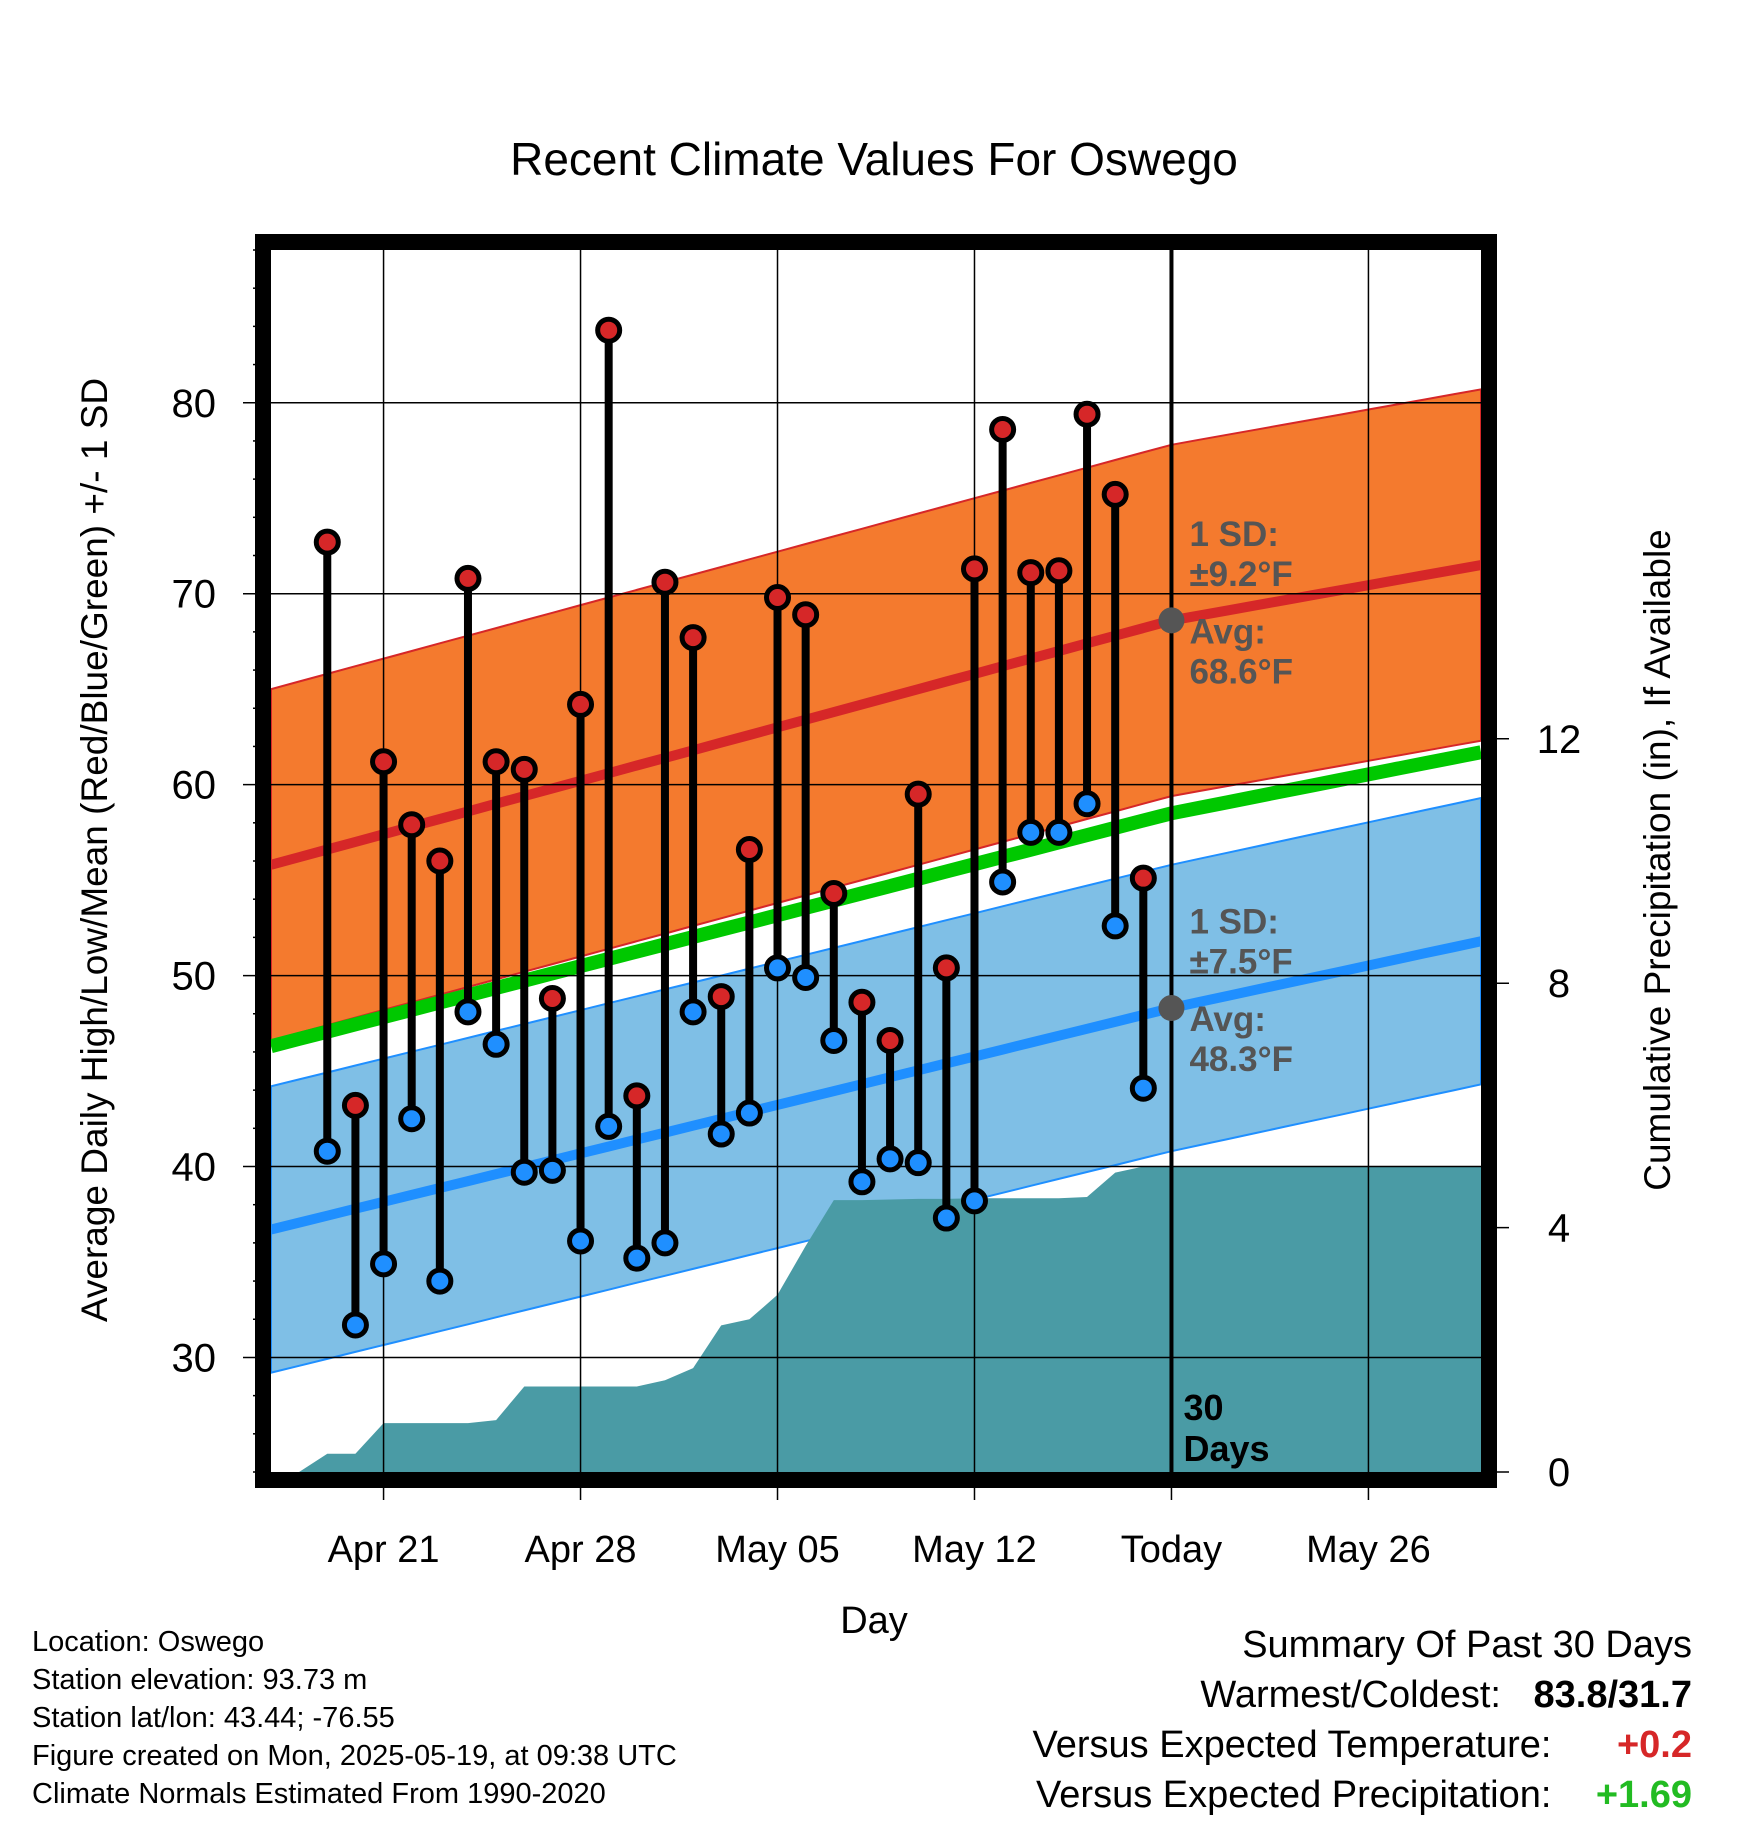  What do you see at coordinates (874, 159) in the screenshot?
I see `chart-title: Recent Climate Values For Oswego` at bounding box center [874, 159].